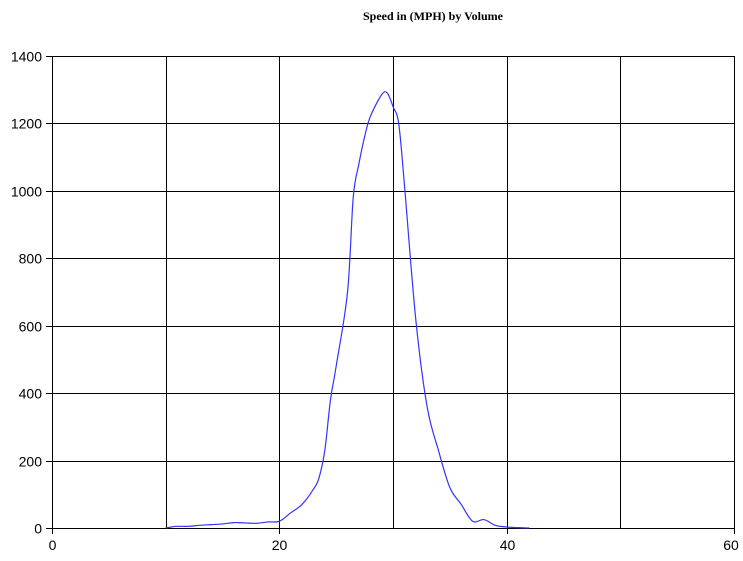  What do you see at coordinates (508, 545) in the screenshot?
I see `x-tick-label: 40` at bounding box center [508, 545].